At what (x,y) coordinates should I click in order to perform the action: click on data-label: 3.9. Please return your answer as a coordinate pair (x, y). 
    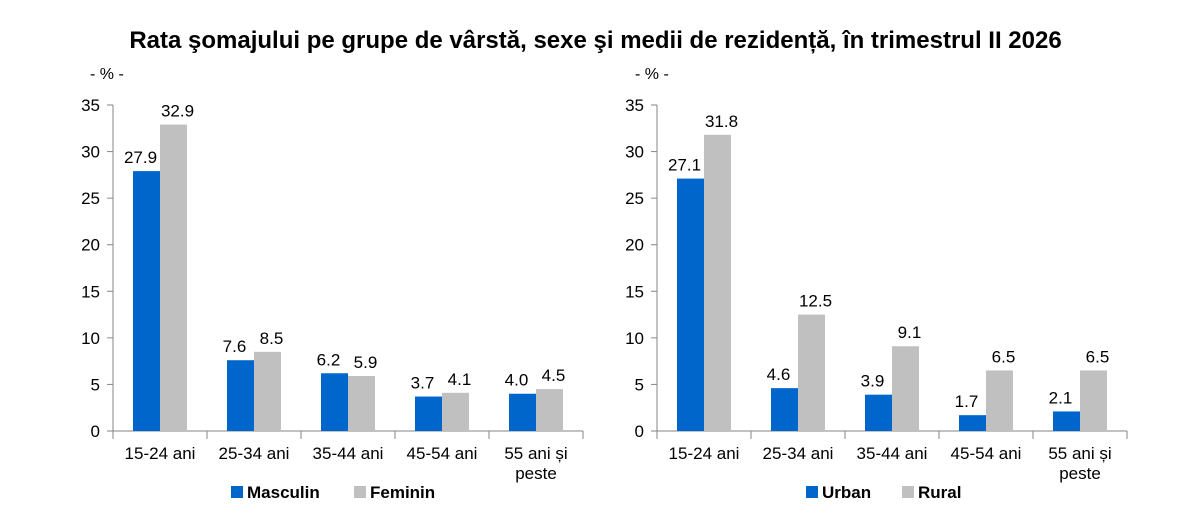
    Looking at the image, I should click on (873, 381).